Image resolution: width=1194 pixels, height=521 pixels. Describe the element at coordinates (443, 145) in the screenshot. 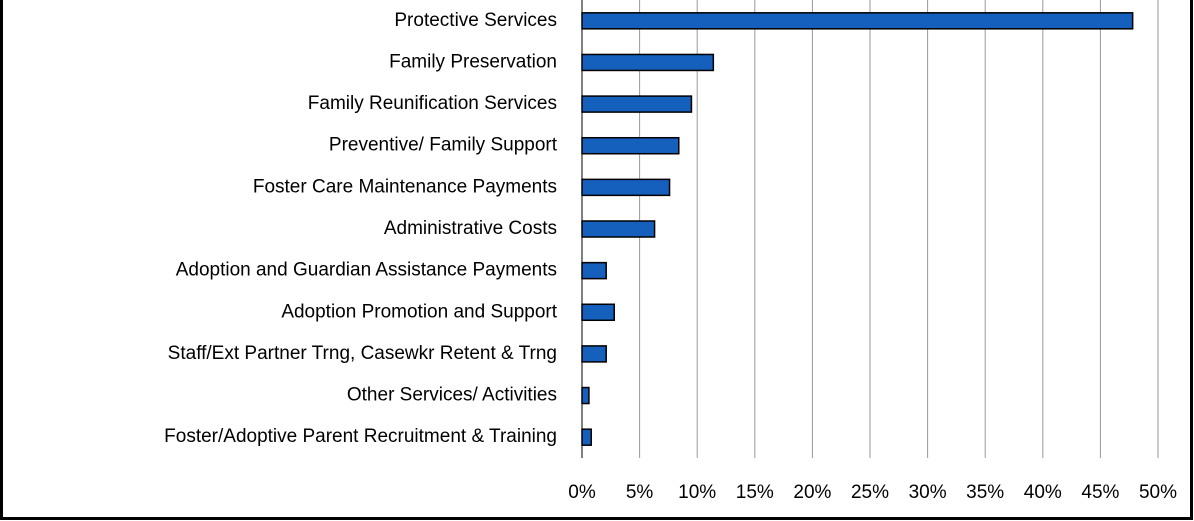

I see `y-tick-label: Preventive/ Family Support` at that location.